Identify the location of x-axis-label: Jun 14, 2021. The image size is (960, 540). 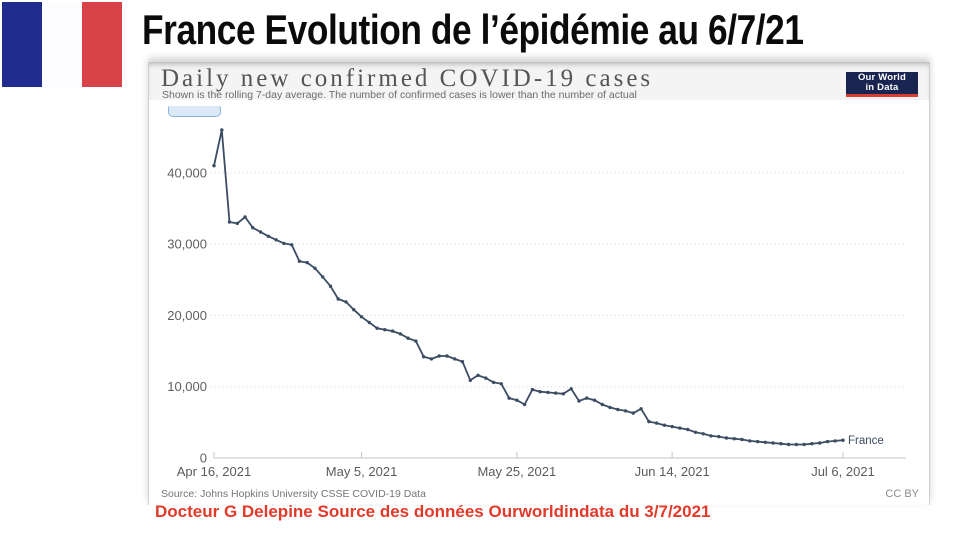
(672, 471).